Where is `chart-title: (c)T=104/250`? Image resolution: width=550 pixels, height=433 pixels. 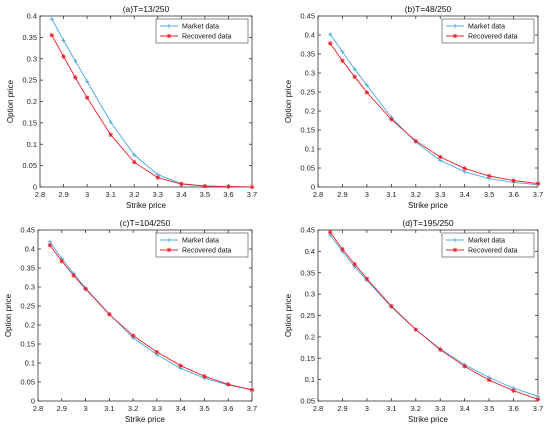
chart-title: (c)T=104/250 is located at coordinates (145, 223).